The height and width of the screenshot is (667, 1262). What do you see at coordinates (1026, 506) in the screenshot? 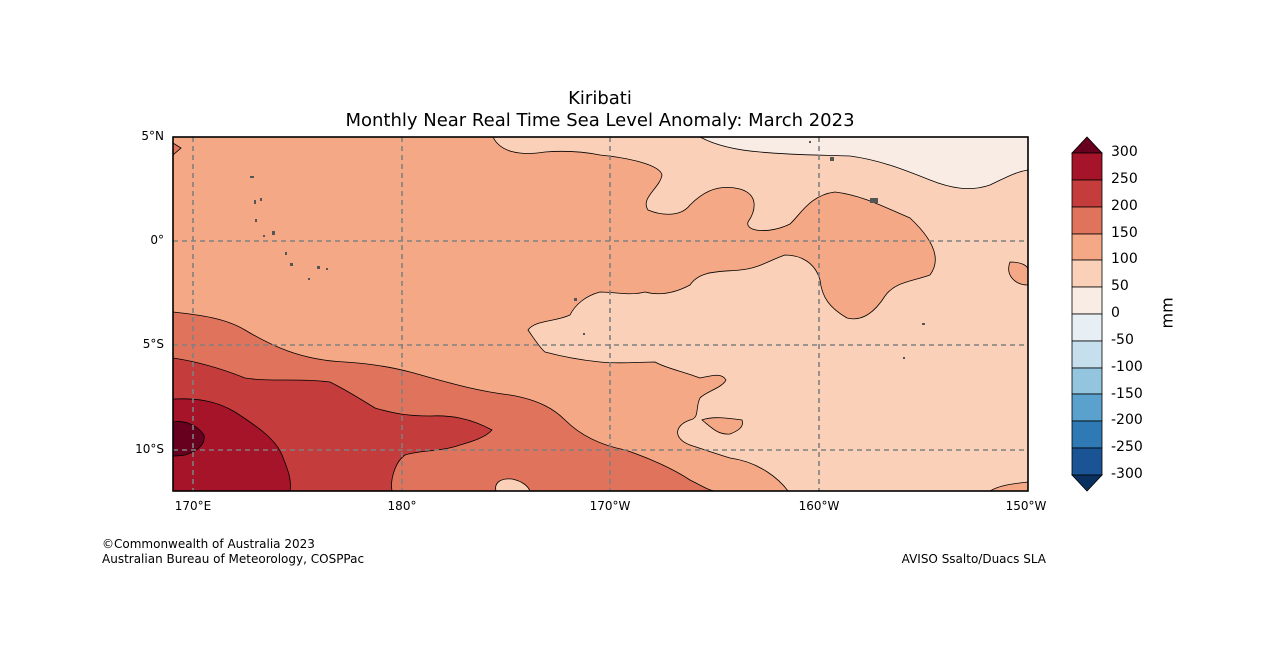
I see `lon-label-150w: 150°W` at bounding box center [1026, 506].